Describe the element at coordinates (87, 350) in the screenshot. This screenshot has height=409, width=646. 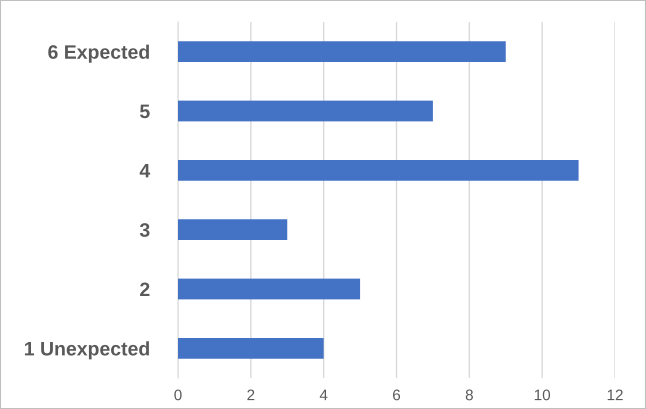
I see `y-tick-label: 1 Unexpected` at that location.